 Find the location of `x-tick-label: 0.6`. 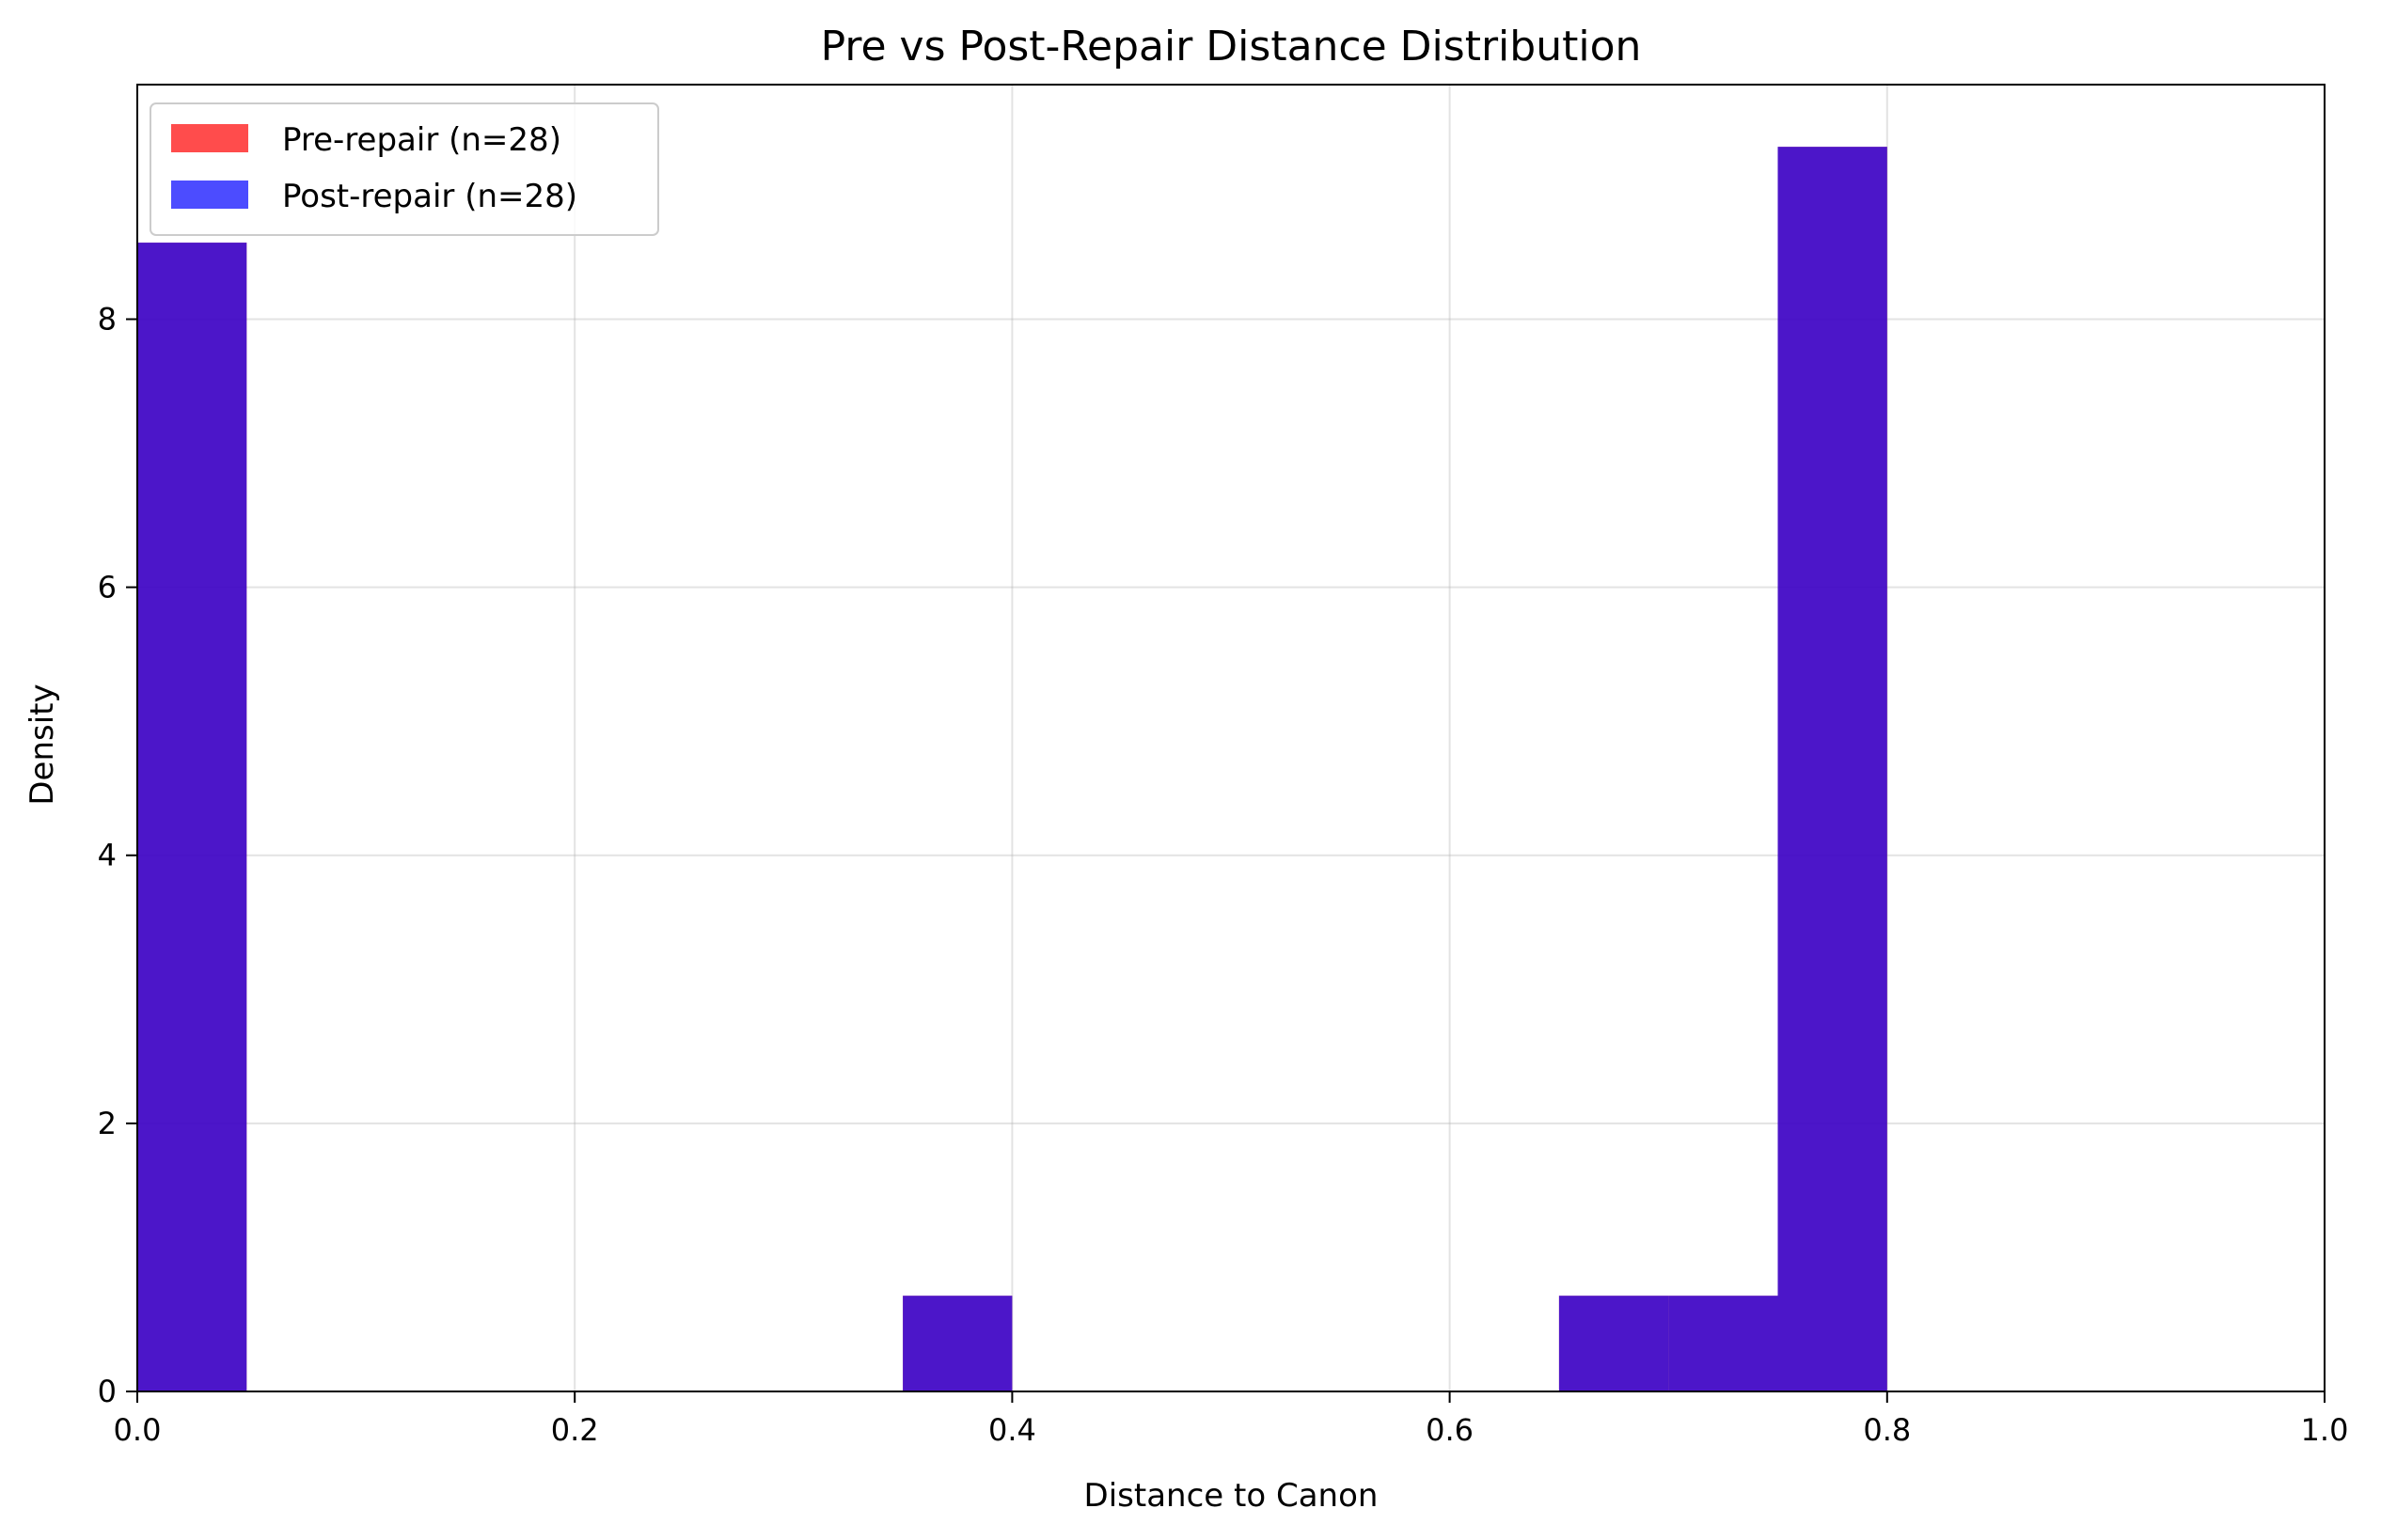

x-tick-label: 0.6 is located at coordinates (1450, 1430).